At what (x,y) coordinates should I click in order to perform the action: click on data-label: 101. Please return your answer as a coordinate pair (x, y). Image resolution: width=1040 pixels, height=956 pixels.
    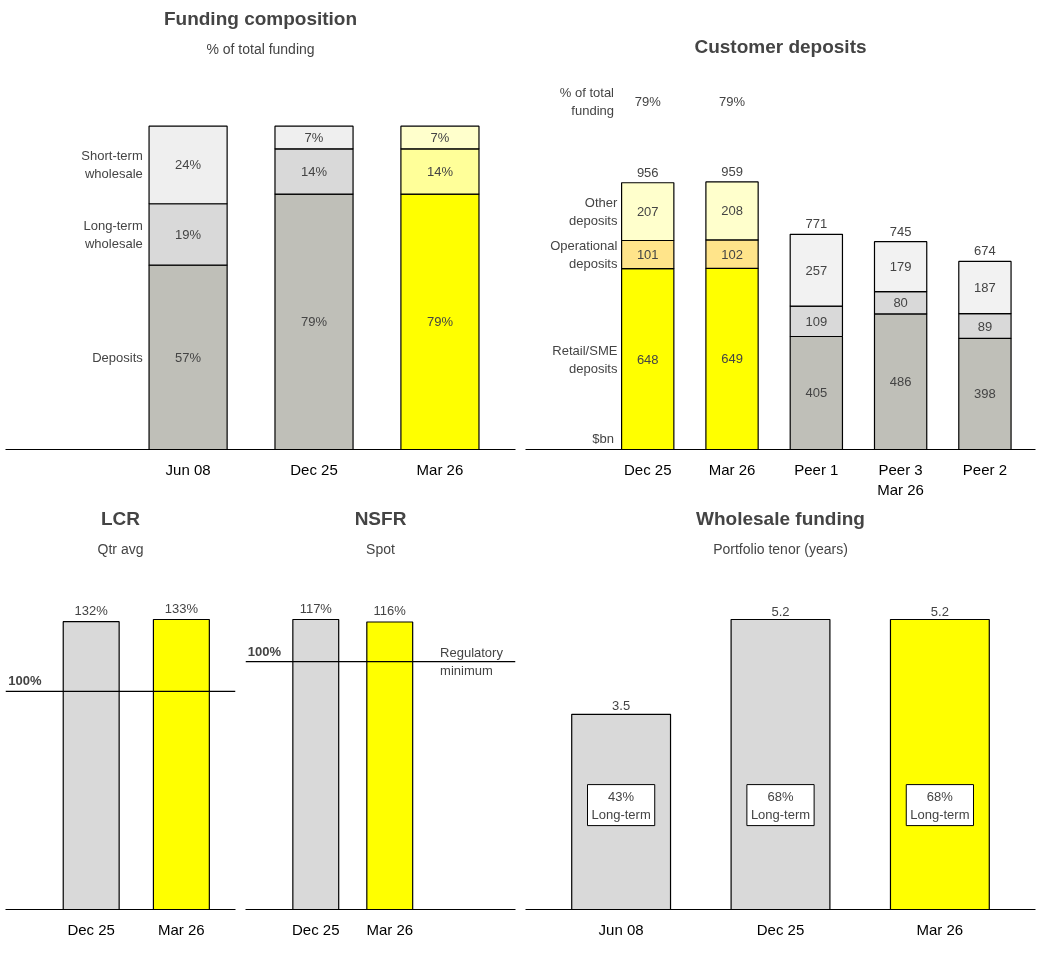
    Looking at the image, I should click on (647, 255).